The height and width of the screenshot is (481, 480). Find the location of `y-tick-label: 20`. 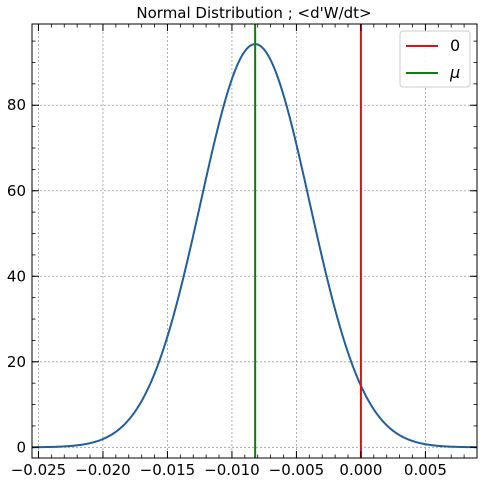

y-tick-label: 20 is located at coordinates (16, 362).